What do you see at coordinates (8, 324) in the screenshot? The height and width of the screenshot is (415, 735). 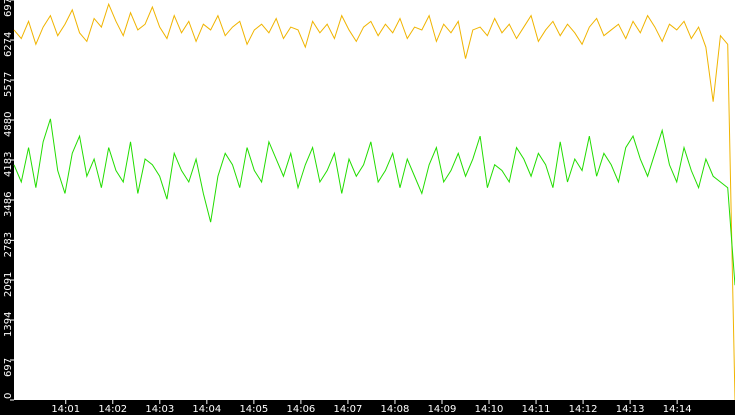 I see `y-tick-label: 1394` at bounding box center [8, 324].